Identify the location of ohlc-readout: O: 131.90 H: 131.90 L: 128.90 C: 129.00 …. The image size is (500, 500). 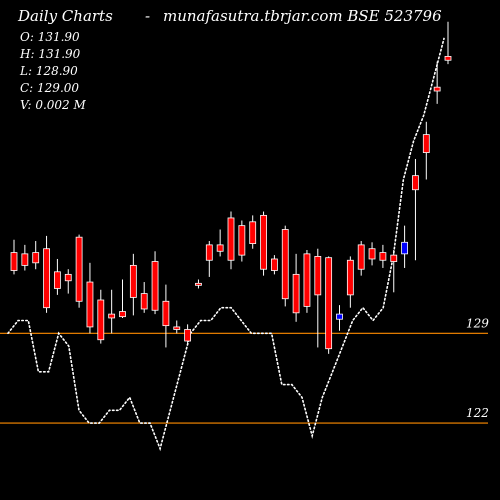
(52, 71).